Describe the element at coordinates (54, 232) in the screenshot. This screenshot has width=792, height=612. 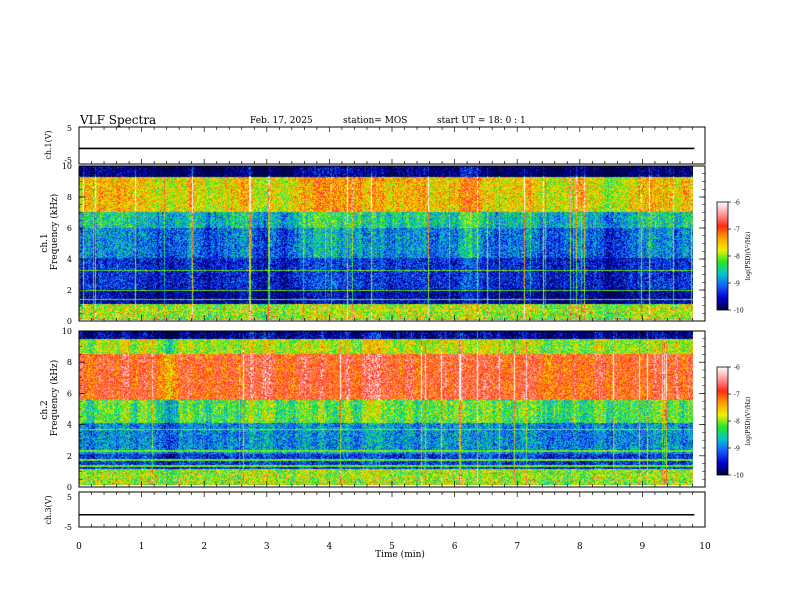
I see `ch1-spec-ylabel-freq: Frequency (kHz)` at that location.